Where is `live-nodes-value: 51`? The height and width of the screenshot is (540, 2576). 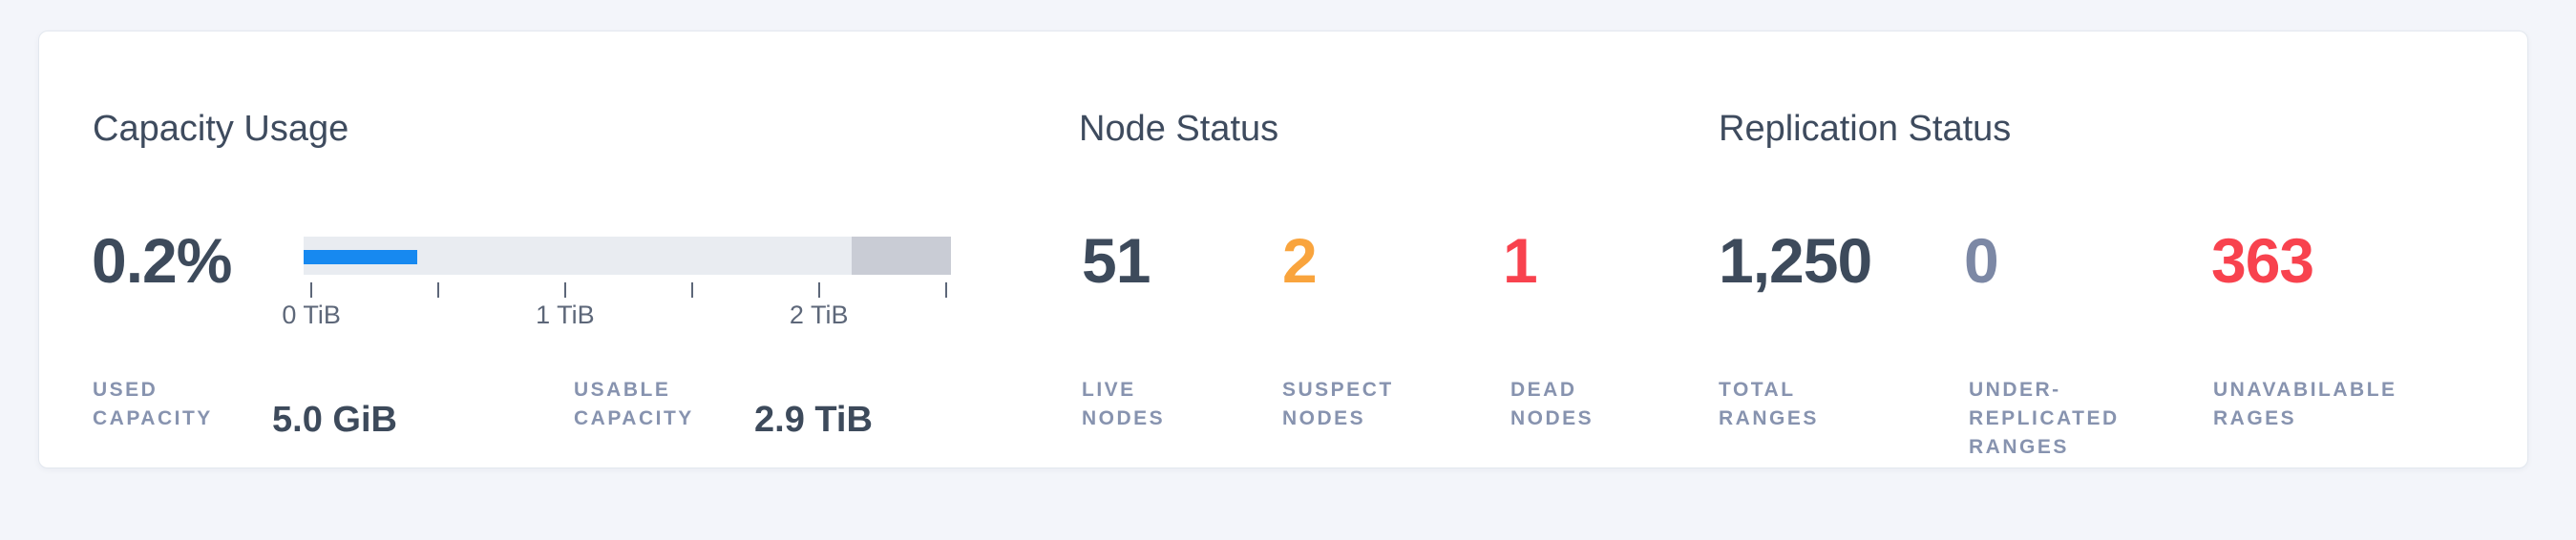 live-nodes-value: 51 is located at coordinates (1116, 260).